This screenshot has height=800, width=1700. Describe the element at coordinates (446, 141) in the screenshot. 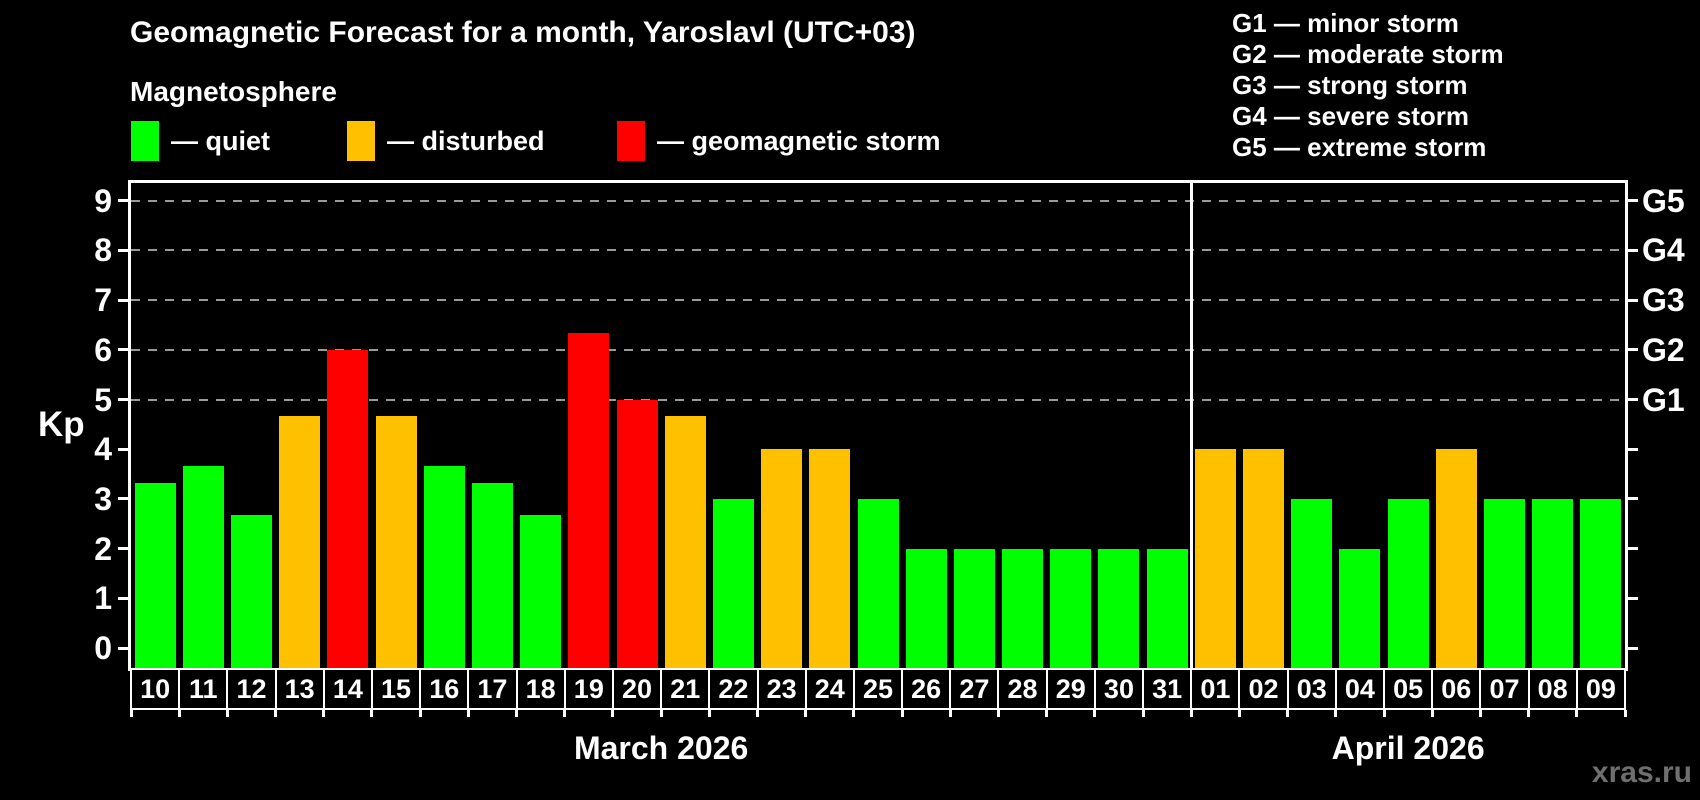

I see `legend-item-disturbed: — disturbed` at that location.